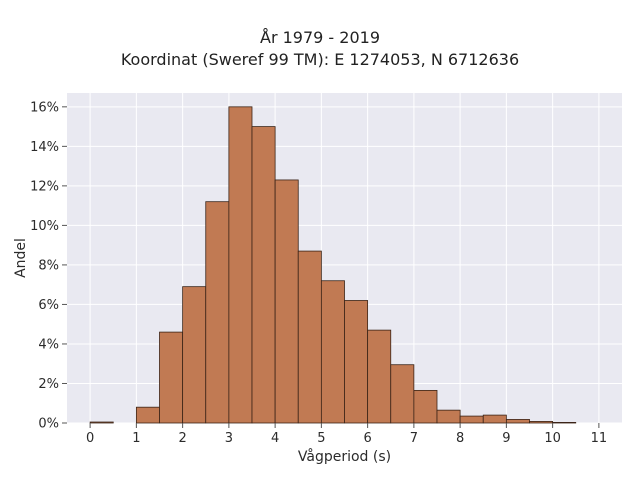 This screenshot has height=480, width=640. I want to click on x-tick-label: 6, so click(367, 438).